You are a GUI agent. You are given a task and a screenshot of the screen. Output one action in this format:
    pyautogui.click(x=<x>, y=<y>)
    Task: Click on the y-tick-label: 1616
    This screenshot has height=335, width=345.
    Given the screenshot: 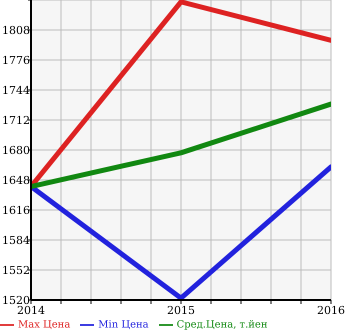 What is the action you would take?
    pyautogui.click(x=16, y=210)
    